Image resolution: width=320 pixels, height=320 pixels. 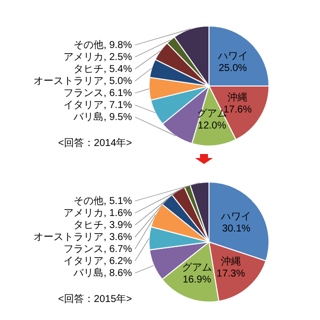 I want to click on slice-label: その他, 9.8%, so click(x=103, y=45).